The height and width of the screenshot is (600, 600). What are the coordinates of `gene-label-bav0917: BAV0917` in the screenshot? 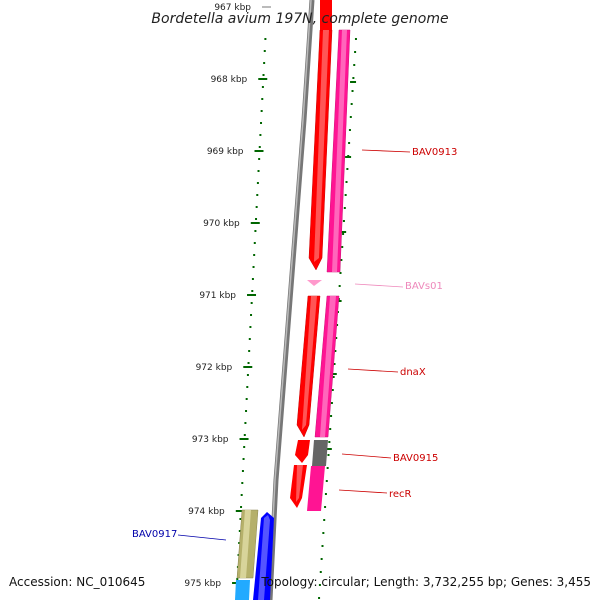 It's located at (154, 534).